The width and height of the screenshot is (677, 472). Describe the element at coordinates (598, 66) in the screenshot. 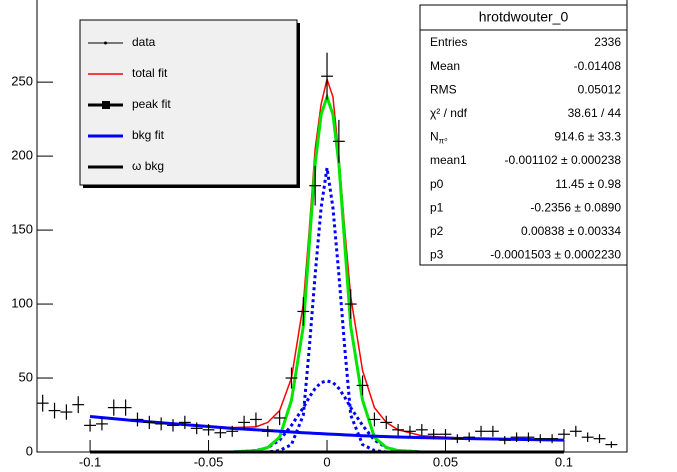

I see `stats-value: -0.01408` at that location.